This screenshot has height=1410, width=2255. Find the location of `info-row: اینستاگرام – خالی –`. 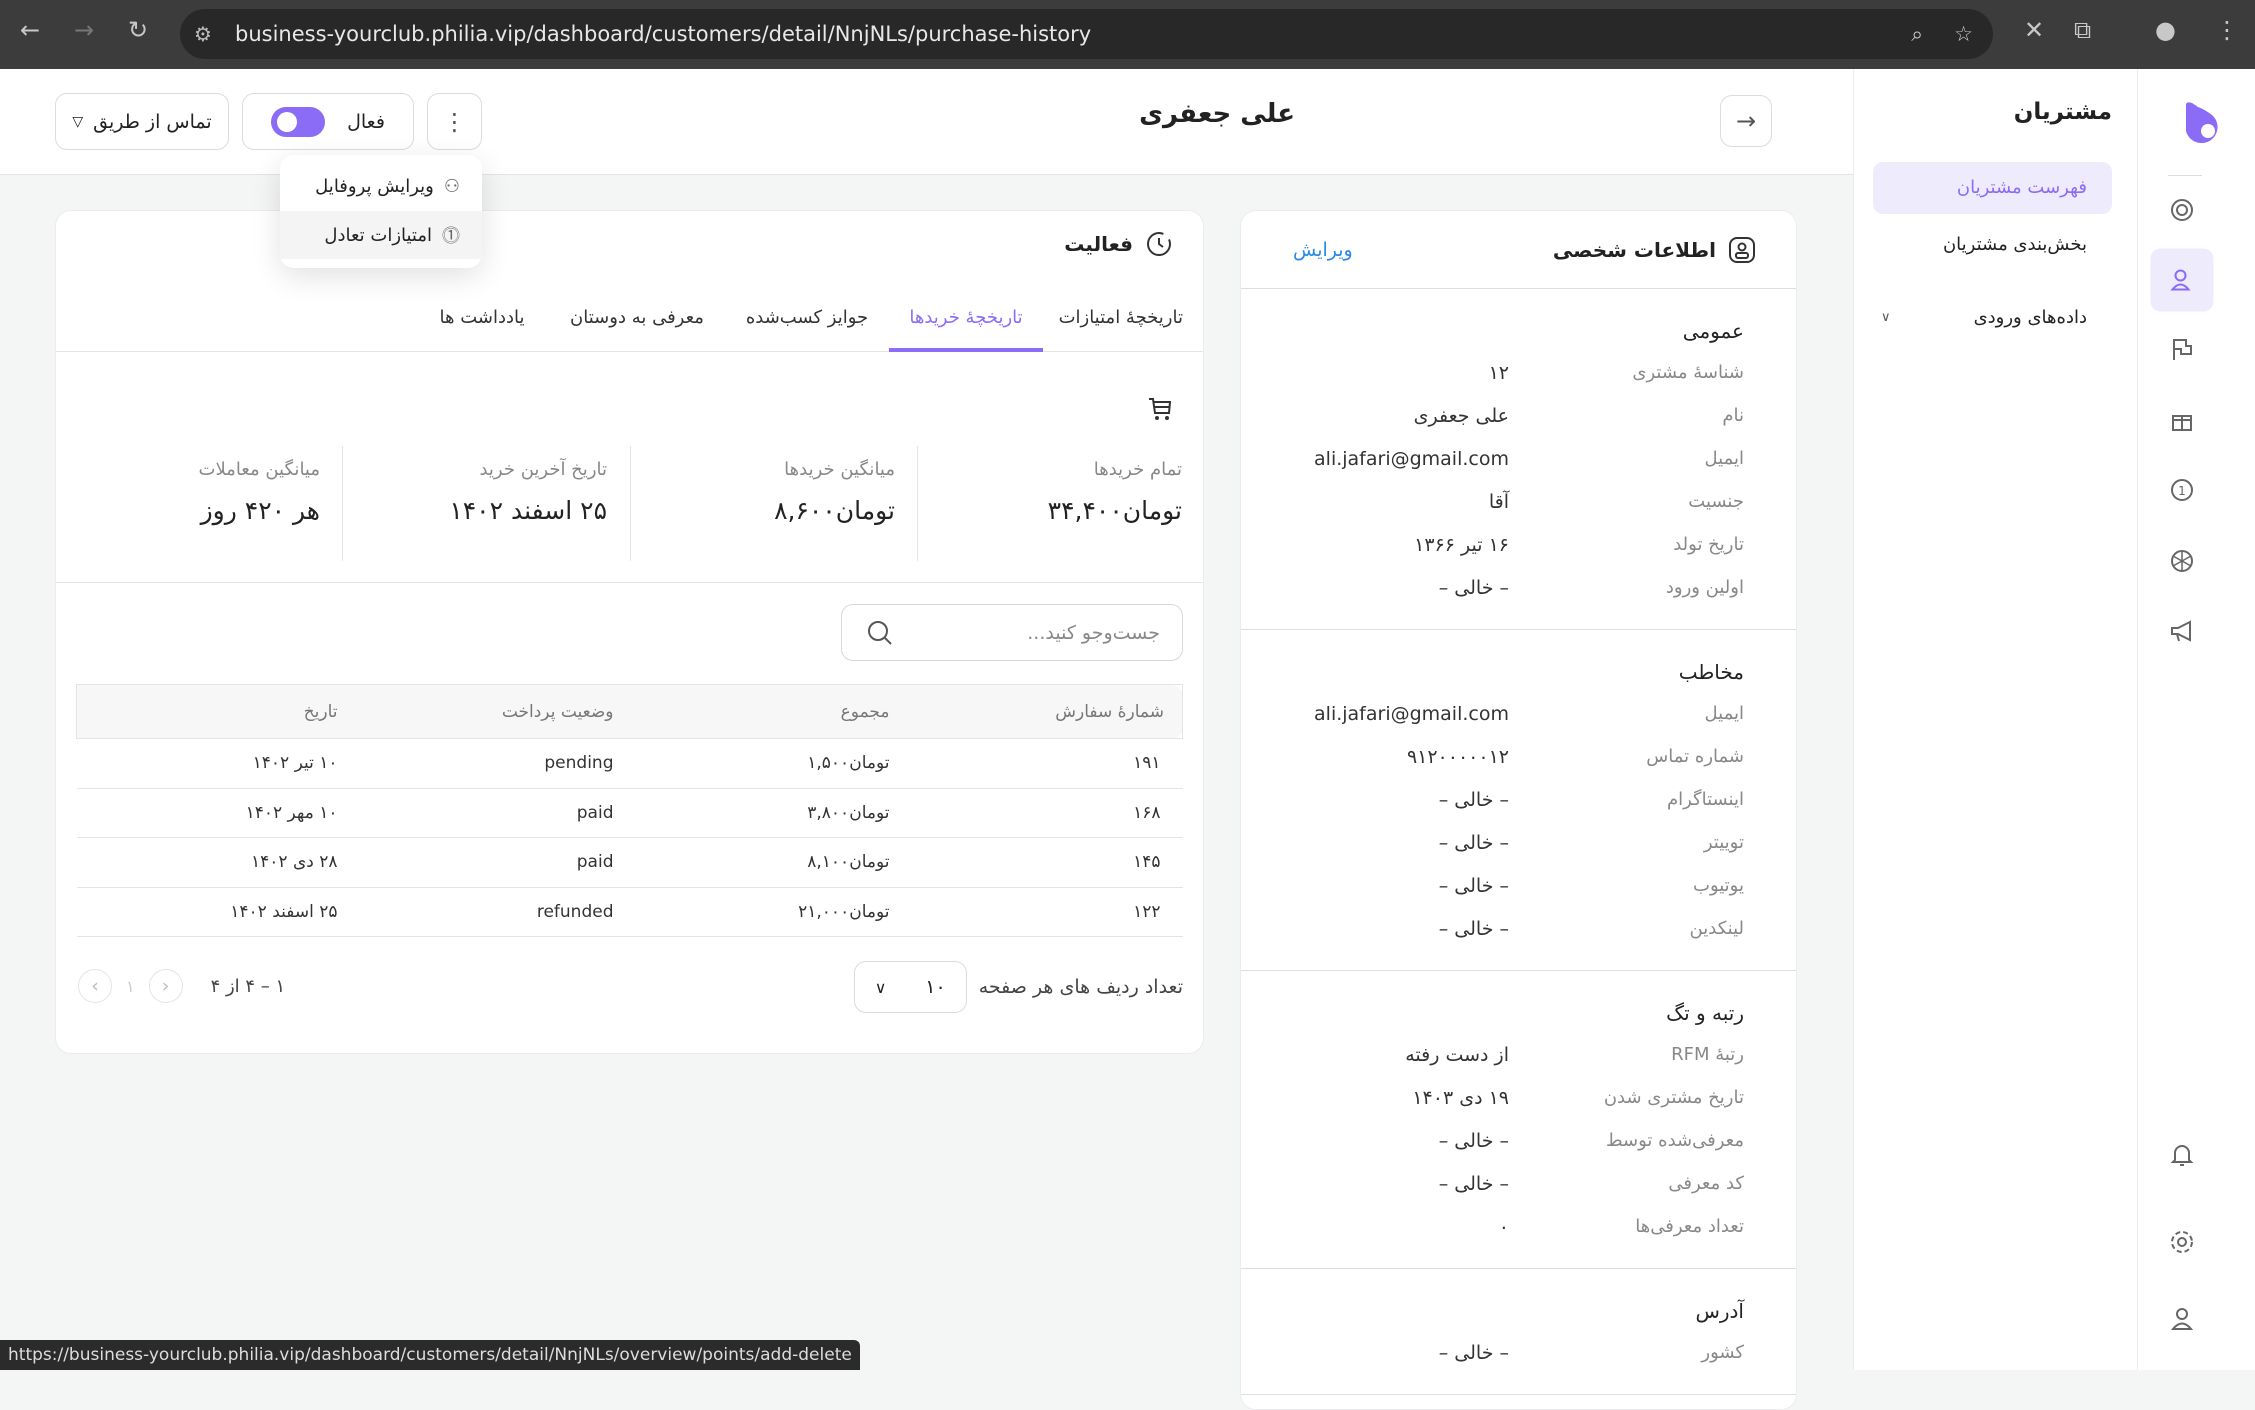

info-row: اینستاگرام – خالی – is located at coordinates (1518, 799).